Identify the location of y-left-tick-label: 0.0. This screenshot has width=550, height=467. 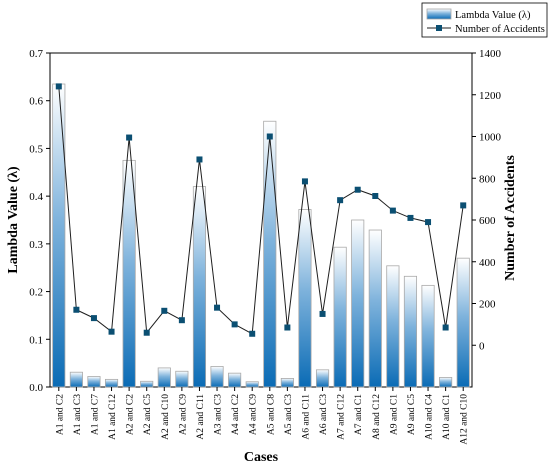
(36, 388).